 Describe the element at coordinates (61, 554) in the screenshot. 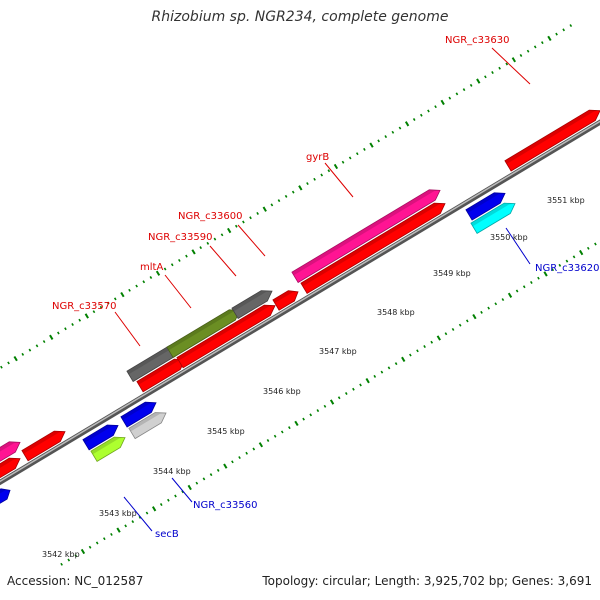

I see `scale-label: 3542 kbp` at that location.